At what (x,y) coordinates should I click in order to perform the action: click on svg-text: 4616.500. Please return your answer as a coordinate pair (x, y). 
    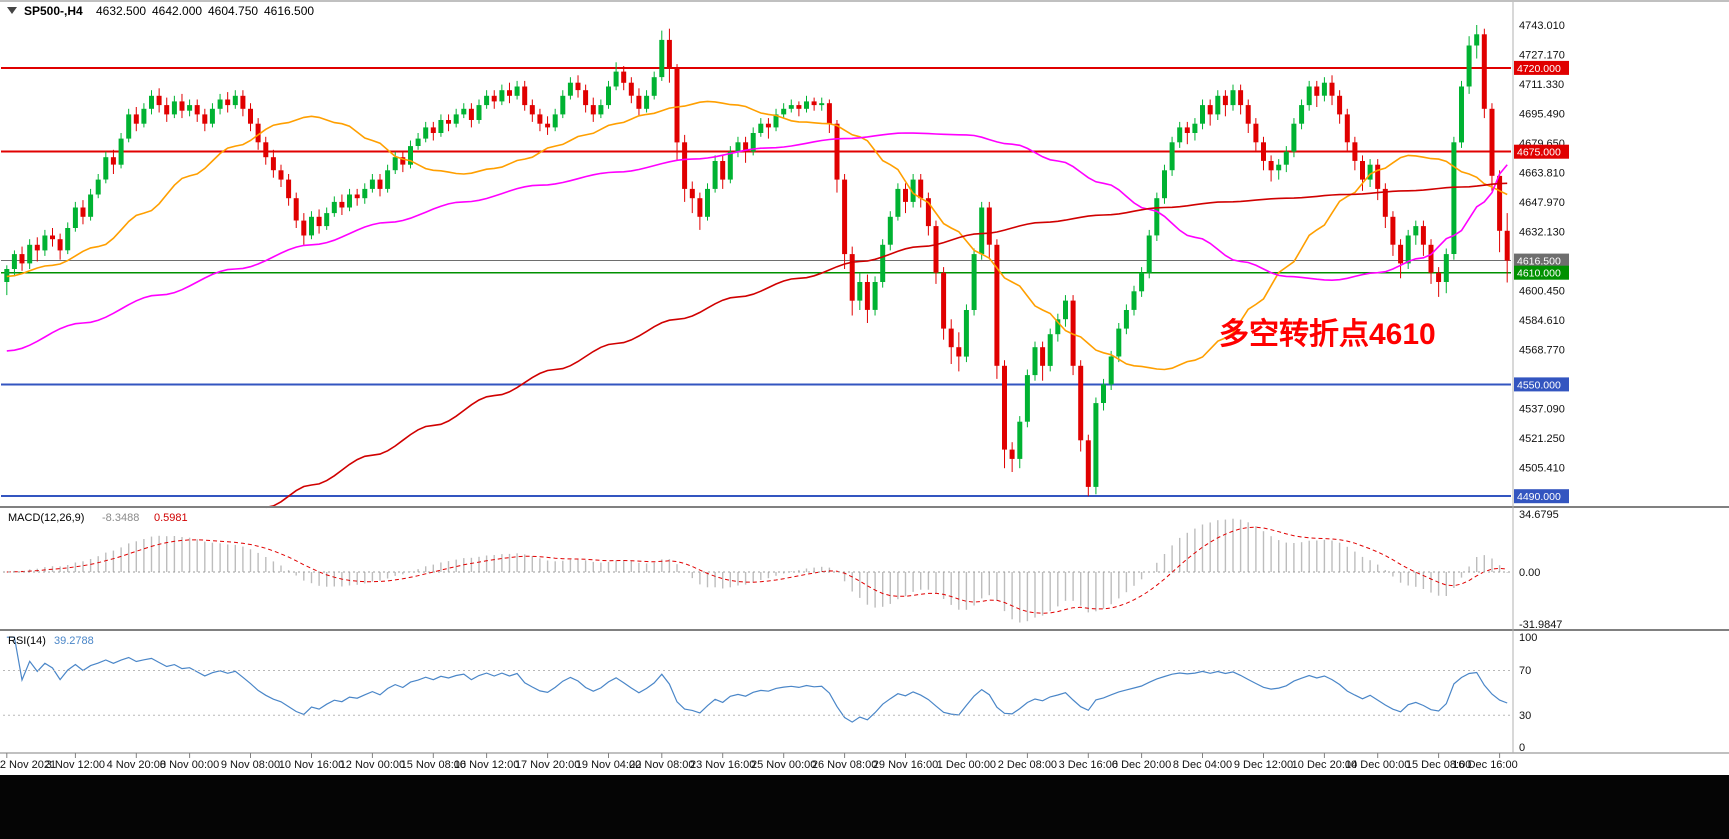
    Looking at the image, I should click on (1539, 262).